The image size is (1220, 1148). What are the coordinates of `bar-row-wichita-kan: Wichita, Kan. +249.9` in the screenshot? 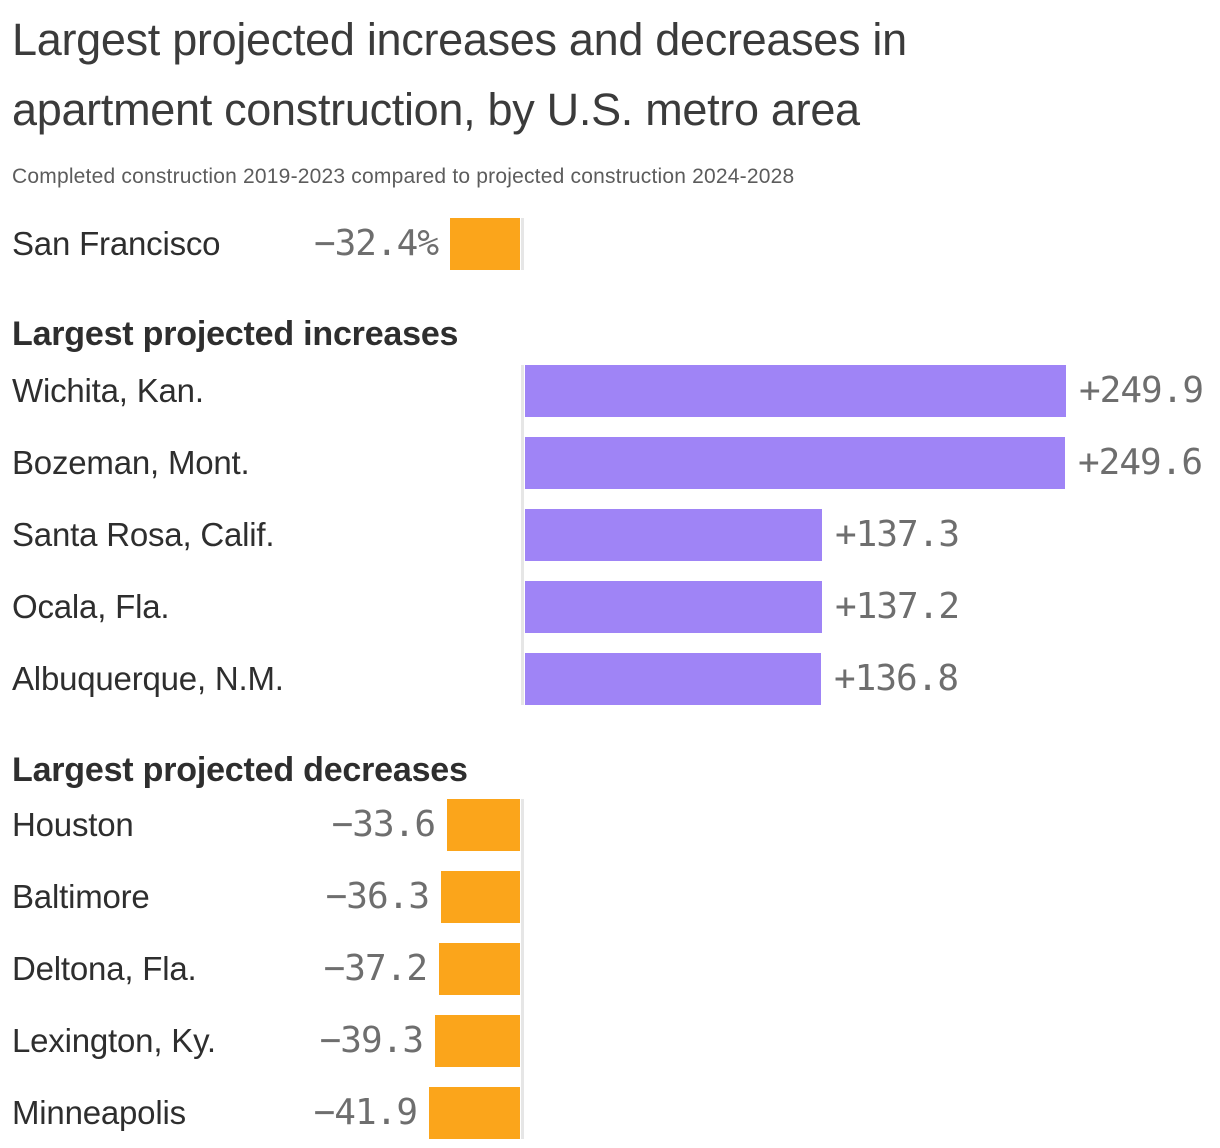 It's located at (610, 391).